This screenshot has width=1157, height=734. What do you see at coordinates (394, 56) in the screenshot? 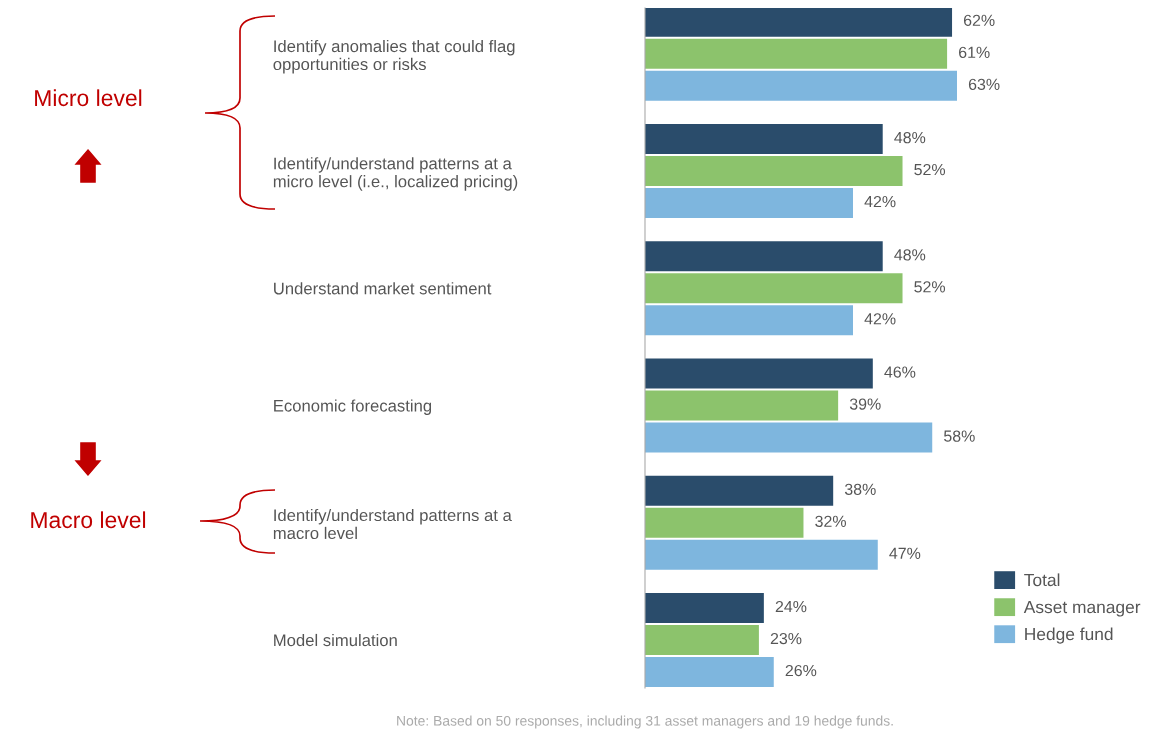
I see `y-tick-label: Identify anomalies that could flag opportunities or risks` at bounding box center [394, 56].